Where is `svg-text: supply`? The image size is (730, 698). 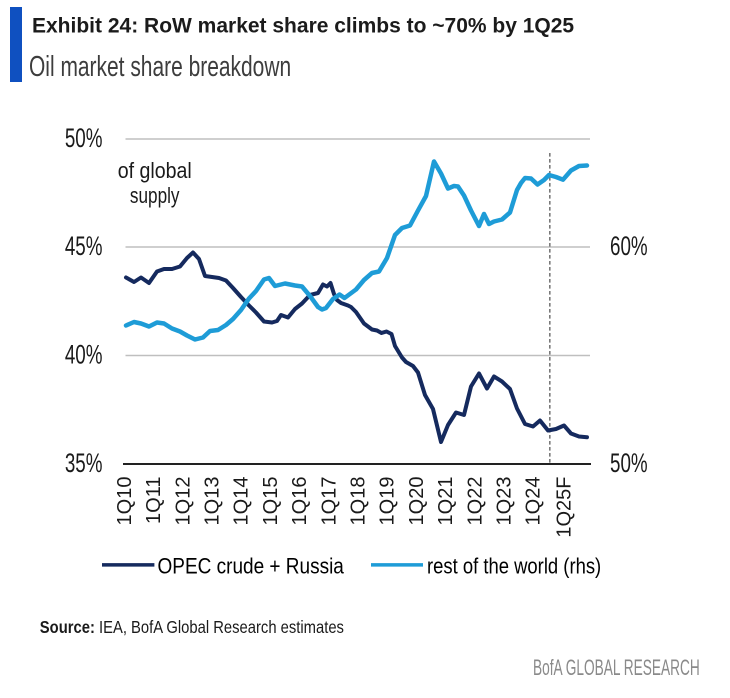
svg-text: supply is located at coordinates (155, 196).